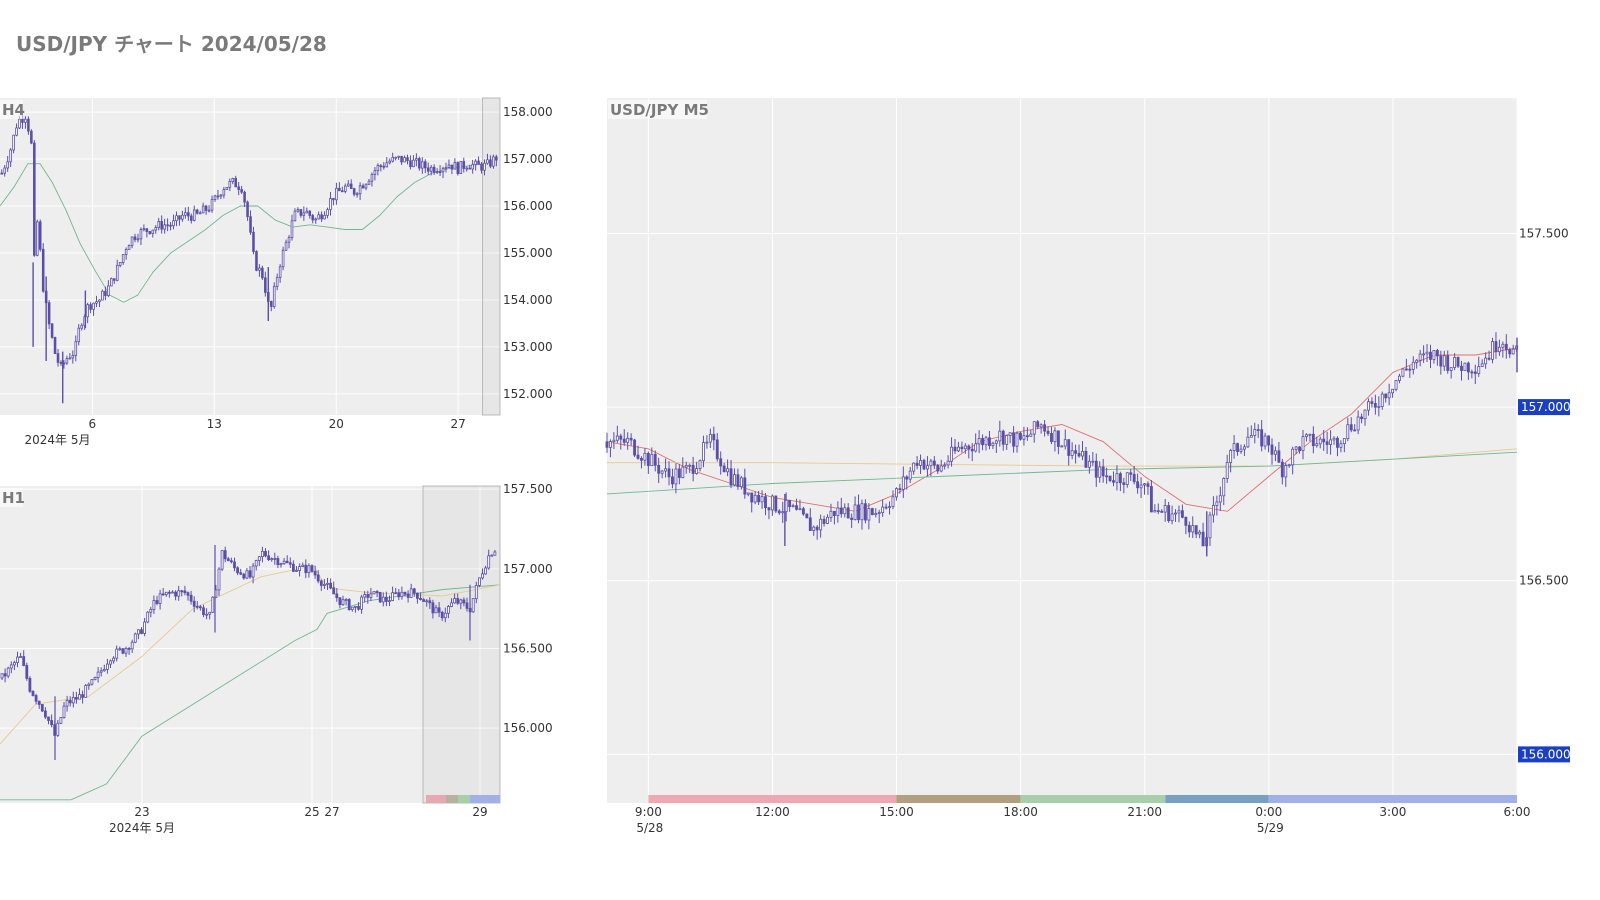  I want to click on x-tick-label: 27, so click(458, 424).